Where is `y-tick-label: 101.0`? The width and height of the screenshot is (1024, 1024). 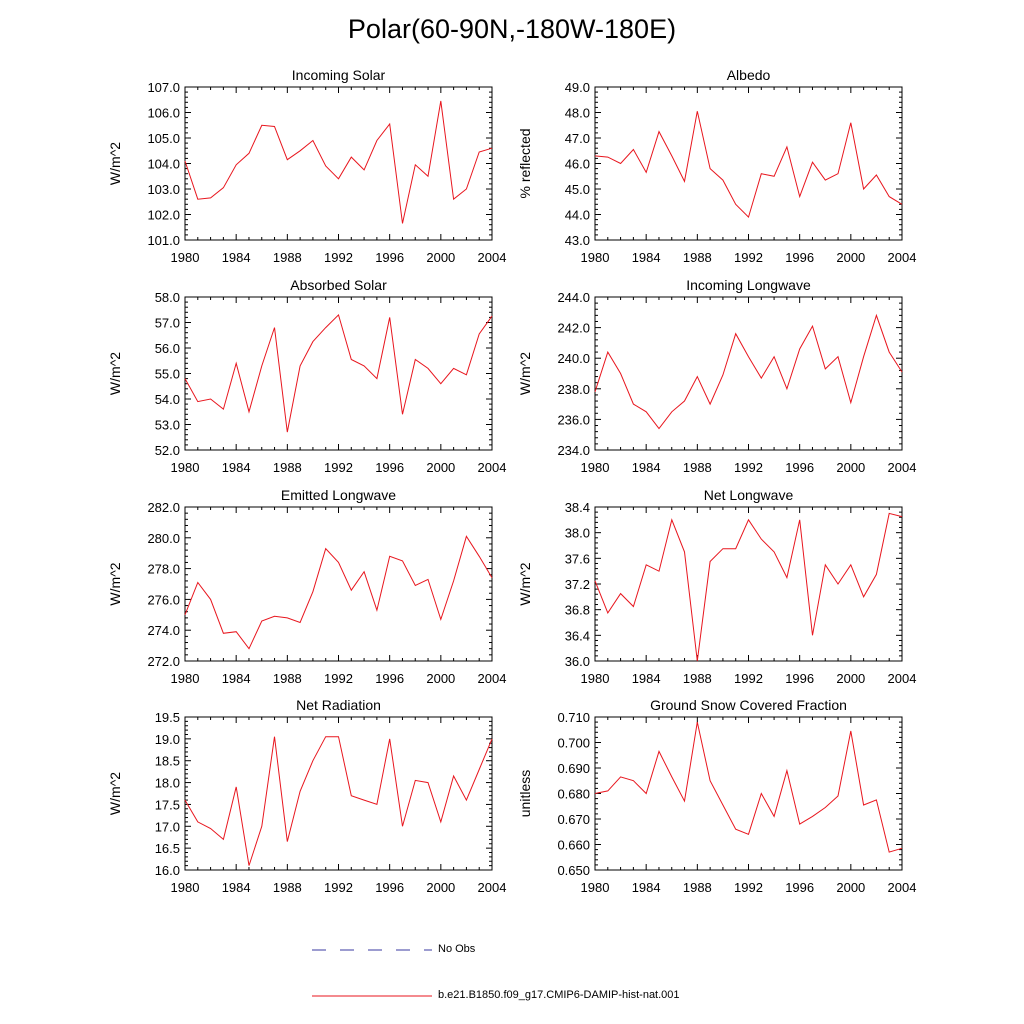
y-tick-label: 101.0 is located at coordinates (163, 240).